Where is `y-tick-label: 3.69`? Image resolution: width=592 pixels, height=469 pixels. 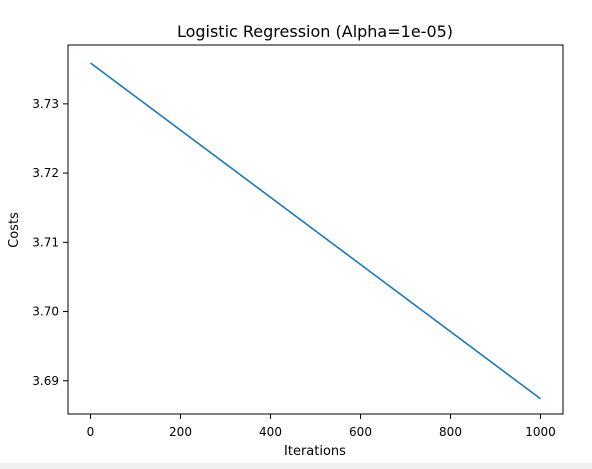
y-tick-label: 3.69 is located at coordinates (45, 381).